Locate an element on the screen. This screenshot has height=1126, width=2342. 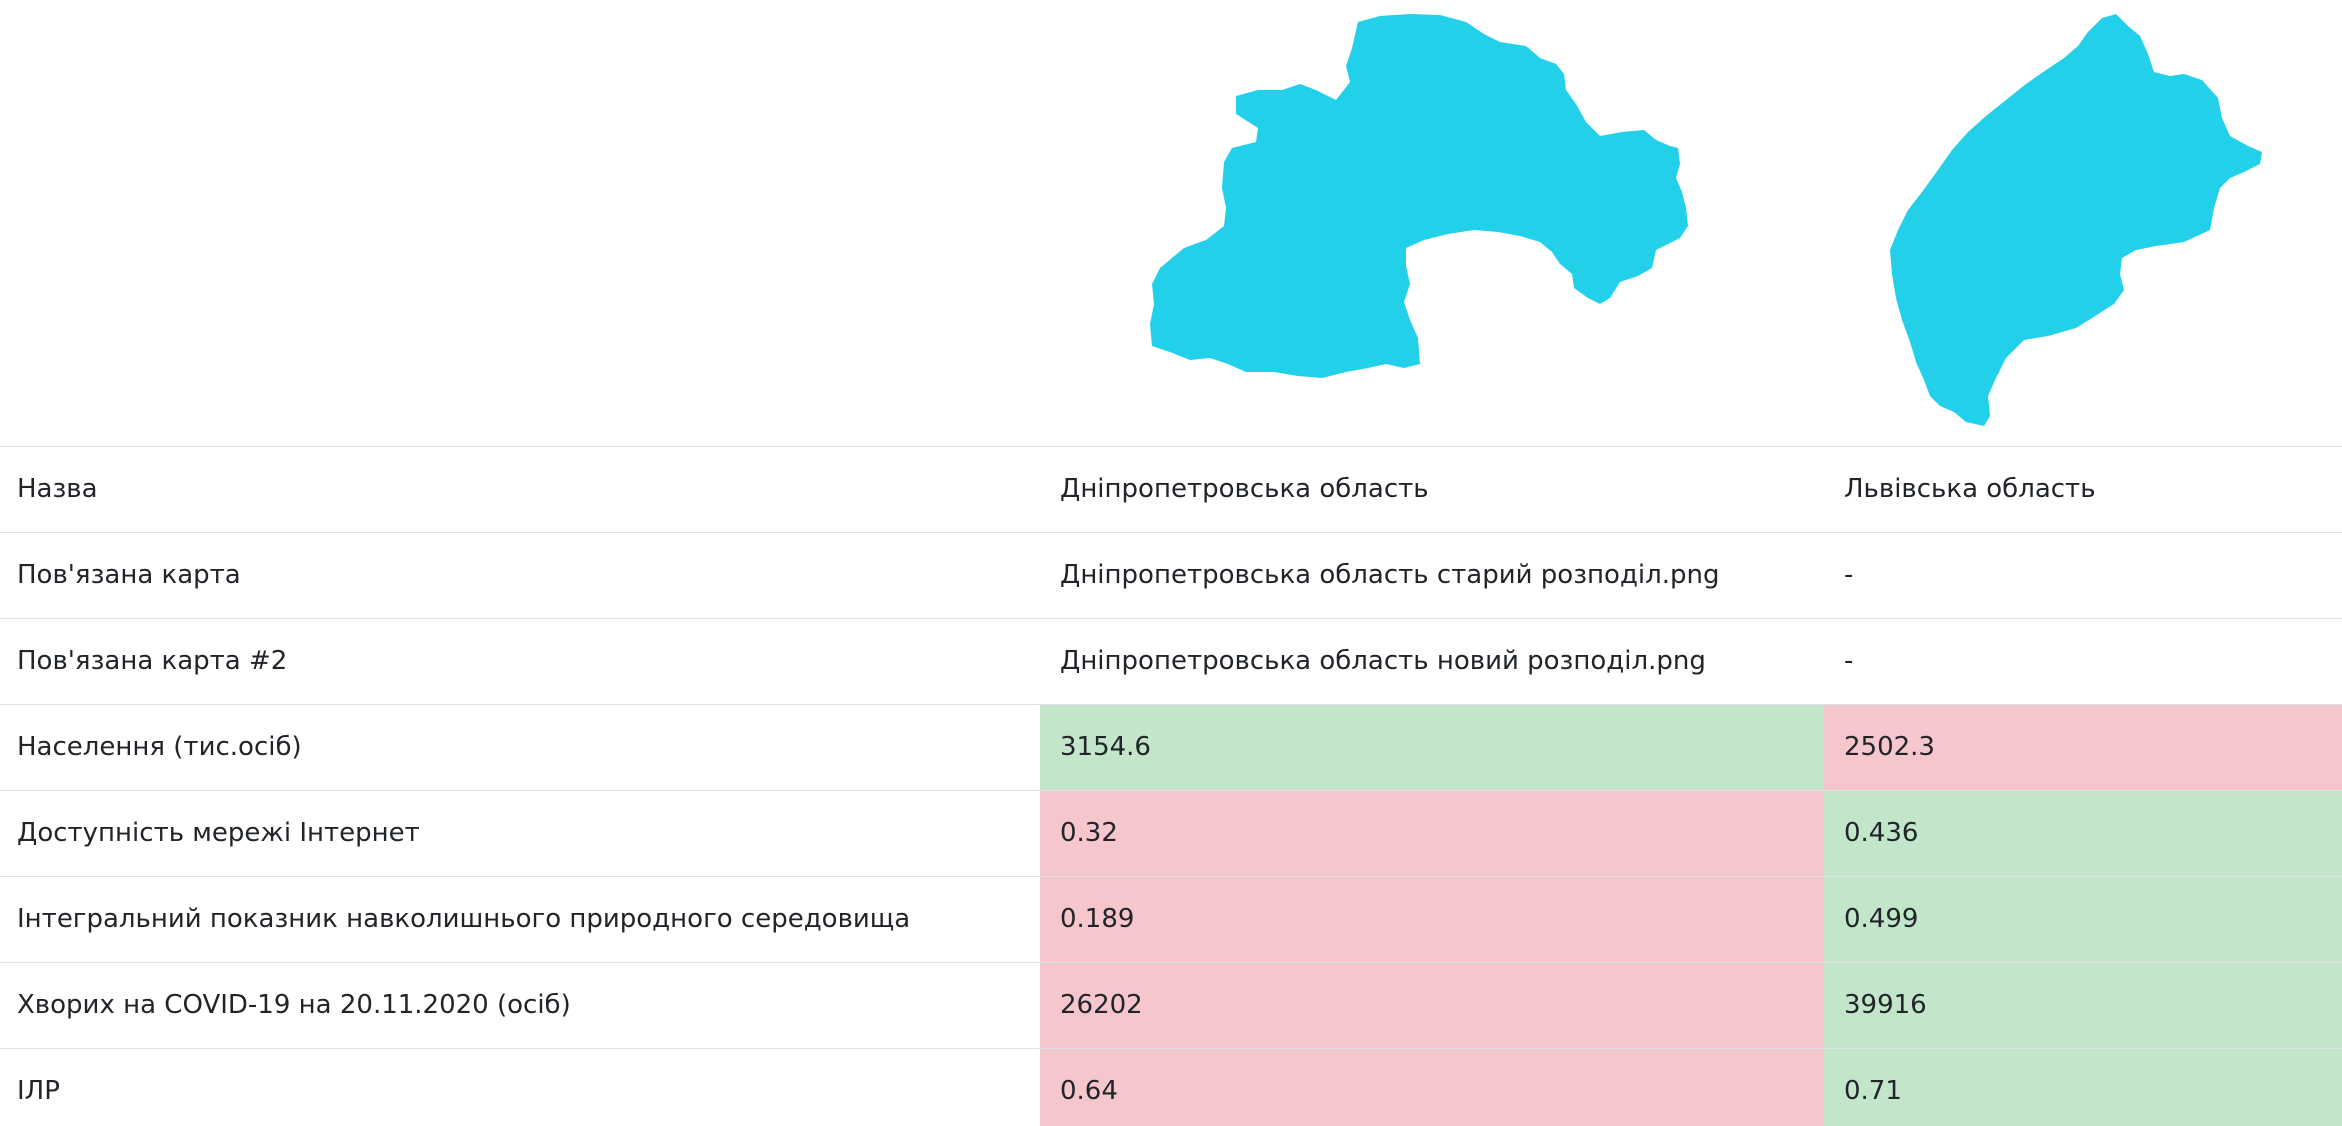
region-shape-dnipropetrovsk-icon is located at coordinates (1419, 196).